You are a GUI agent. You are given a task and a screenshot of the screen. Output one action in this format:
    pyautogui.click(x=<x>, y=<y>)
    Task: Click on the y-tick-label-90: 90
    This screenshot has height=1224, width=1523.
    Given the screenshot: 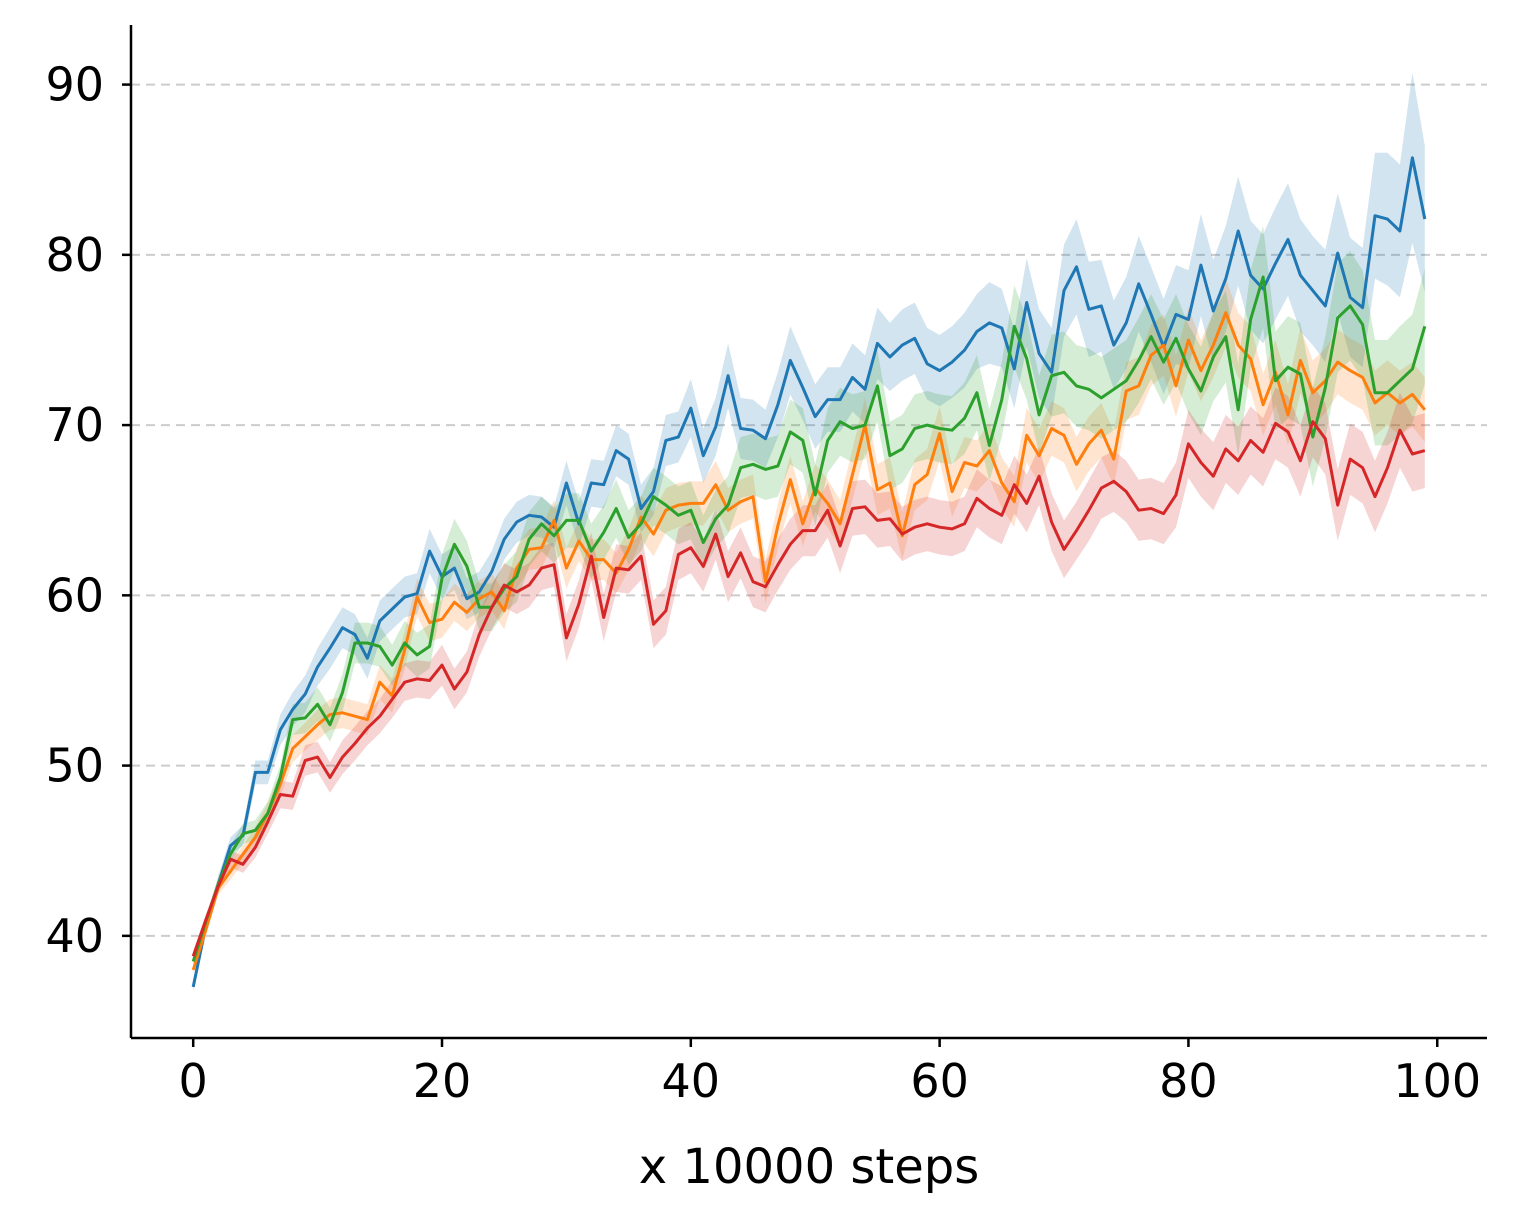 What is the action you would take?
    pyautogui.click(x=74, y=85)
    